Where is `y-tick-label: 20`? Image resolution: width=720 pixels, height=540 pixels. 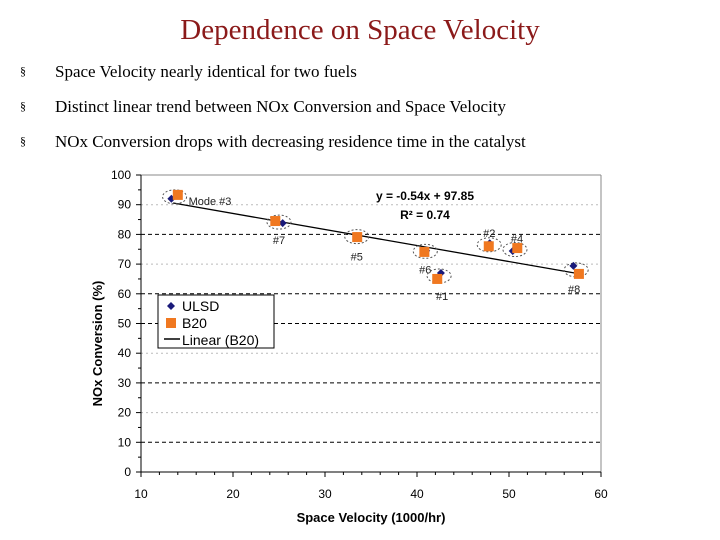 y-tick-label: 20 is located at coordinates (125, 413).